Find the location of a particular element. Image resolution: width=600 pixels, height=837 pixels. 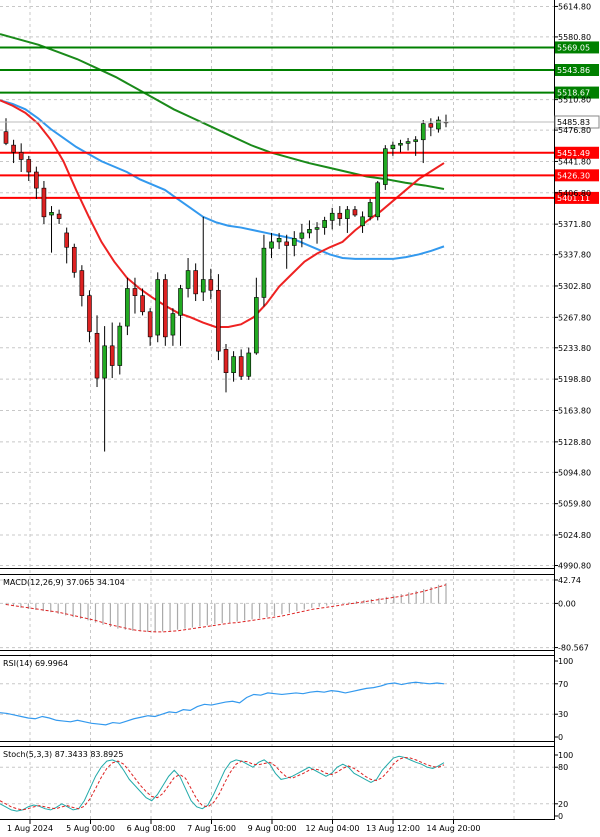

rsi-tick-label: 0 is located at coordinates (560, 737).